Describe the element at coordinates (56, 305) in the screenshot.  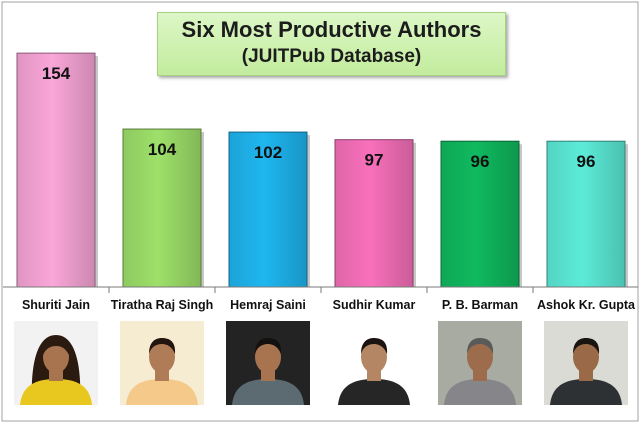
I see `author-name-label: Shuriti Jain` at that location.